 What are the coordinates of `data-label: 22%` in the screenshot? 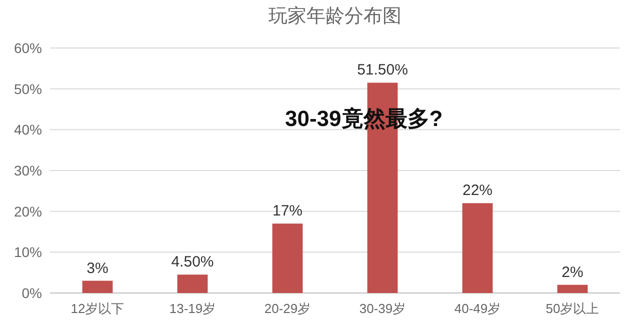 It's located at (477, 191).